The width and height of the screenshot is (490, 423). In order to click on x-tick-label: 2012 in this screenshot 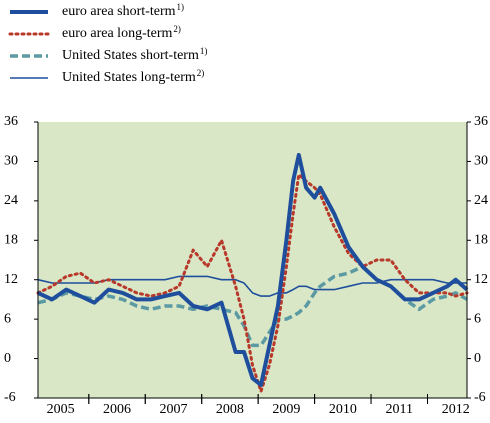, I will do `click(456, 409)`.